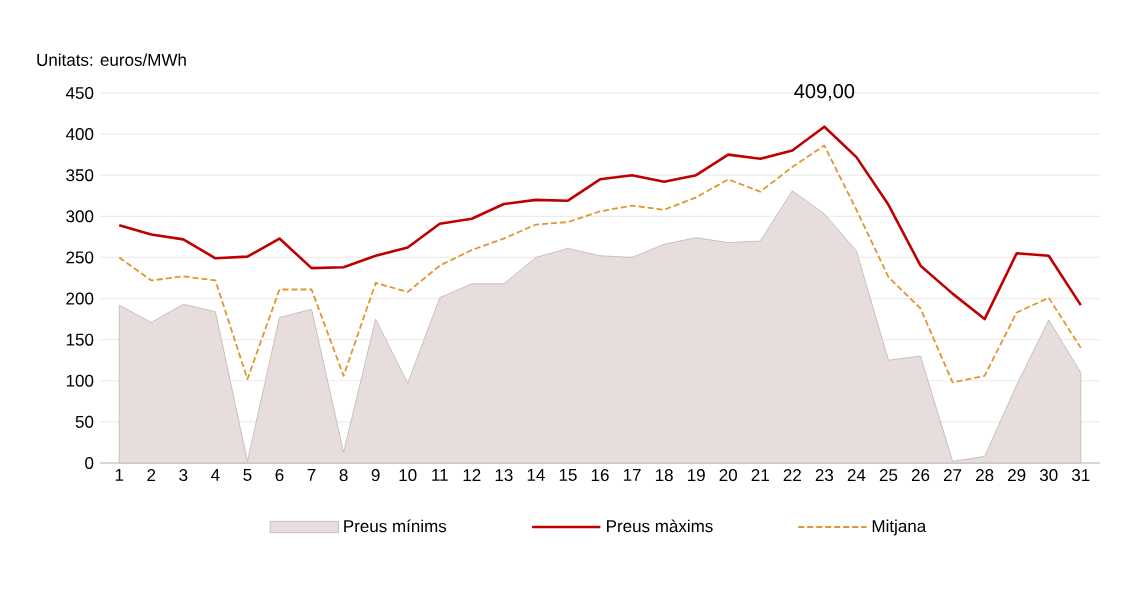  What do you see at coordinates (985, 475) in the screenshot?
I see `x-tick-label: 28` at bounding box center [985, 475].